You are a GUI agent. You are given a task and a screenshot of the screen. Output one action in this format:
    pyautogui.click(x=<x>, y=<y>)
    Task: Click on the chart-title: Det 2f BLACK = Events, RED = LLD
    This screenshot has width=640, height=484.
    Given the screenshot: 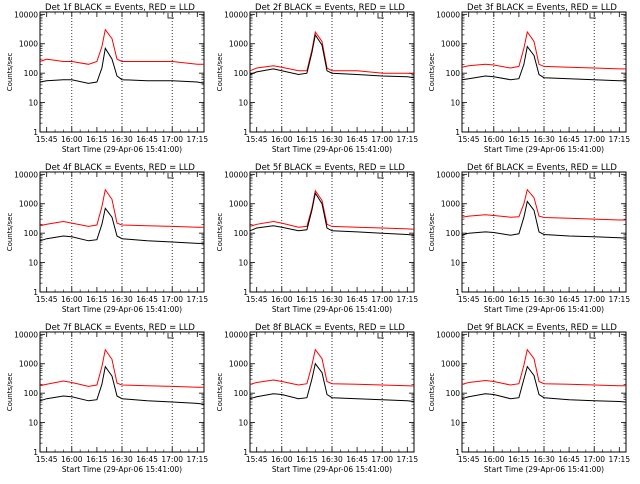 What is the action you would take?
    pyautogui.click(x=330, y=8)
    